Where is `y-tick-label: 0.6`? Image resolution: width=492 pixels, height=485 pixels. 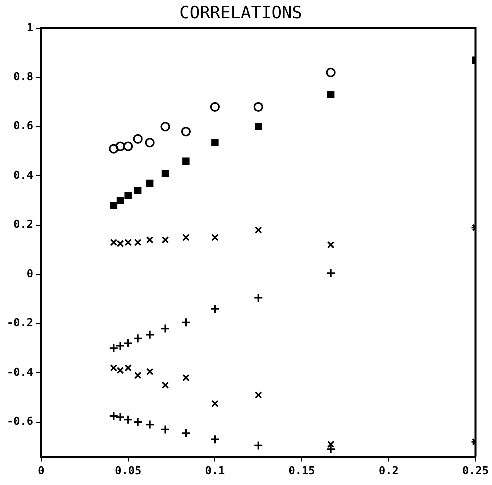 y-tick-label: 0.6 is located at coordinates (24, 126).